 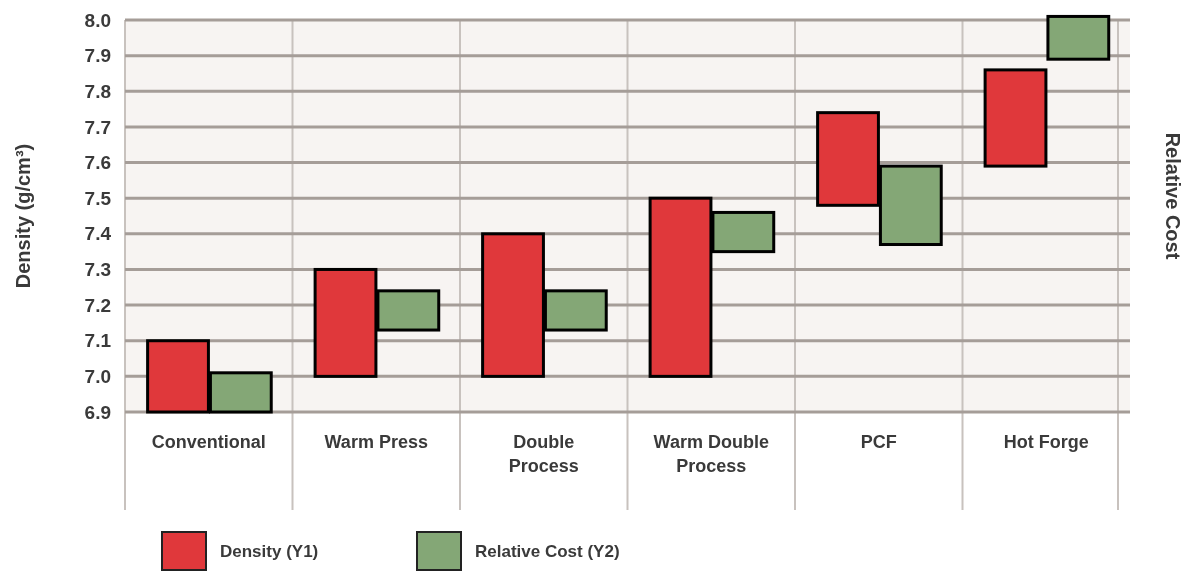 What do you see at coordinates (97, 305) in the screenshot?
I see `y-tick-label: 7.2` at bounding box center [97, 305].